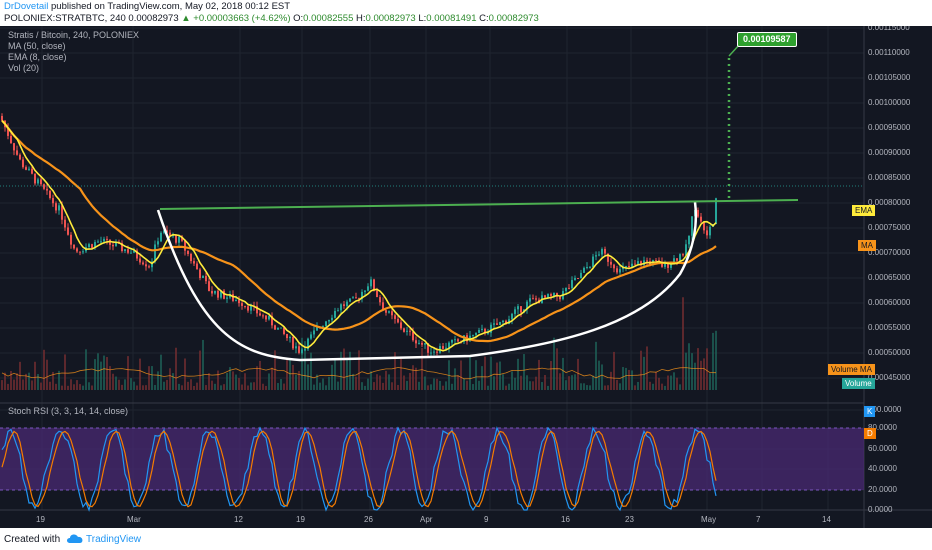  What do you see at coordinates (37, 57) in the screenshot?
I see `legend-ema: EMA (8, close)` at bounding box center [37, 57].